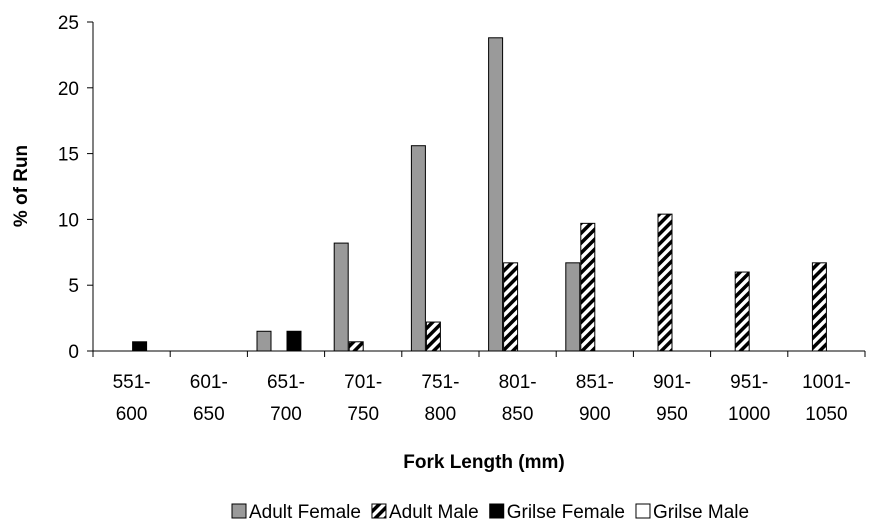 Image resolution: width=876 pixels, height=532 pixels. Describe the element at coordinates (132, 398) in the screenshot. I see `x-tick-label: 551-600` at that location.